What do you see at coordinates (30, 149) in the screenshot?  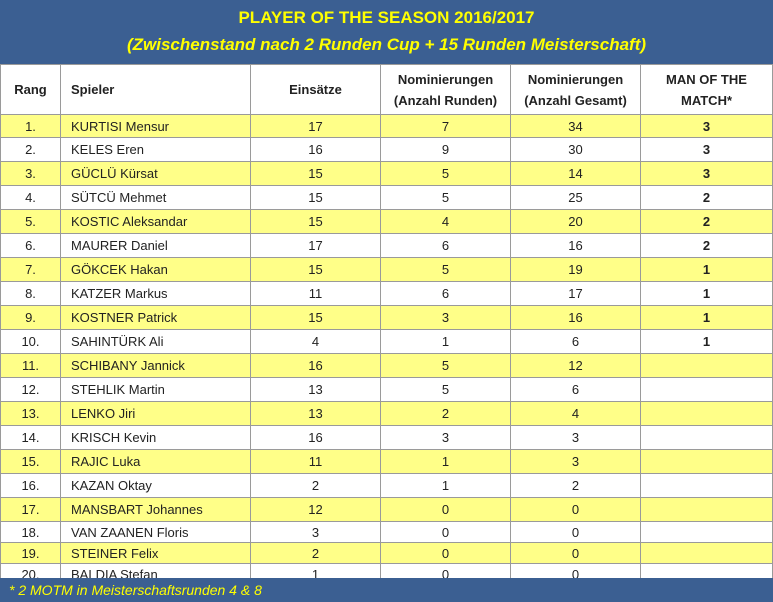 I see `cell-rang: 2.` at bounding box center [30, 149].